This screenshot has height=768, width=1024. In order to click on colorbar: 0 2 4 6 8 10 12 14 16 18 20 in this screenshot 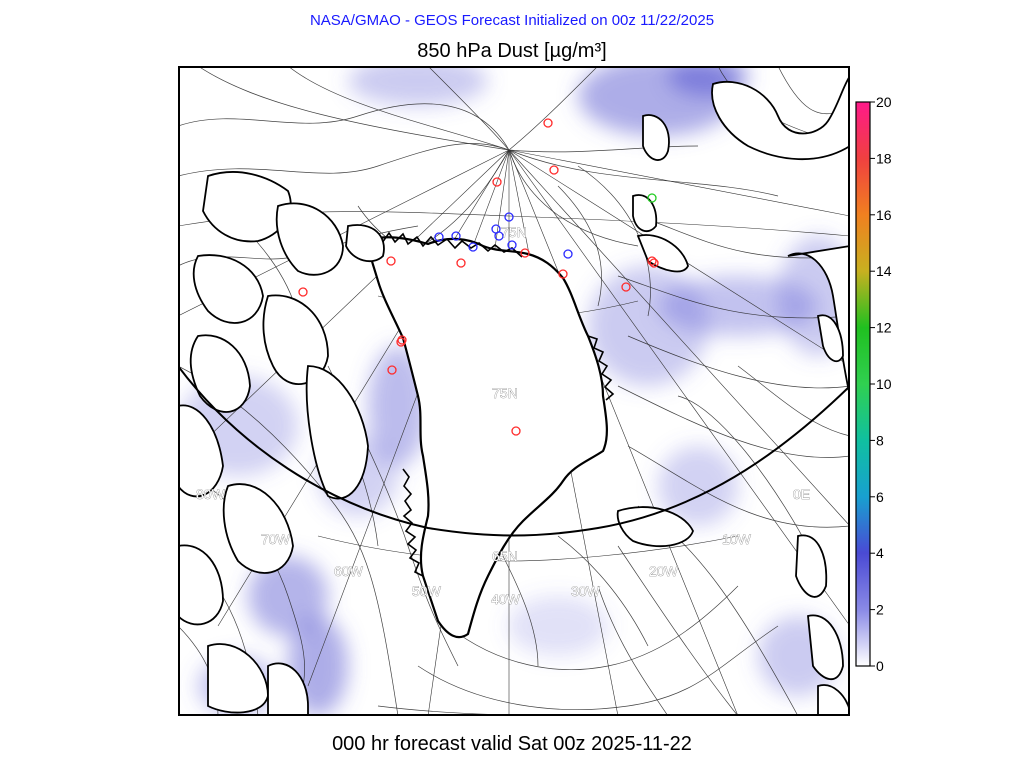, I will do `click(873, 385)`.